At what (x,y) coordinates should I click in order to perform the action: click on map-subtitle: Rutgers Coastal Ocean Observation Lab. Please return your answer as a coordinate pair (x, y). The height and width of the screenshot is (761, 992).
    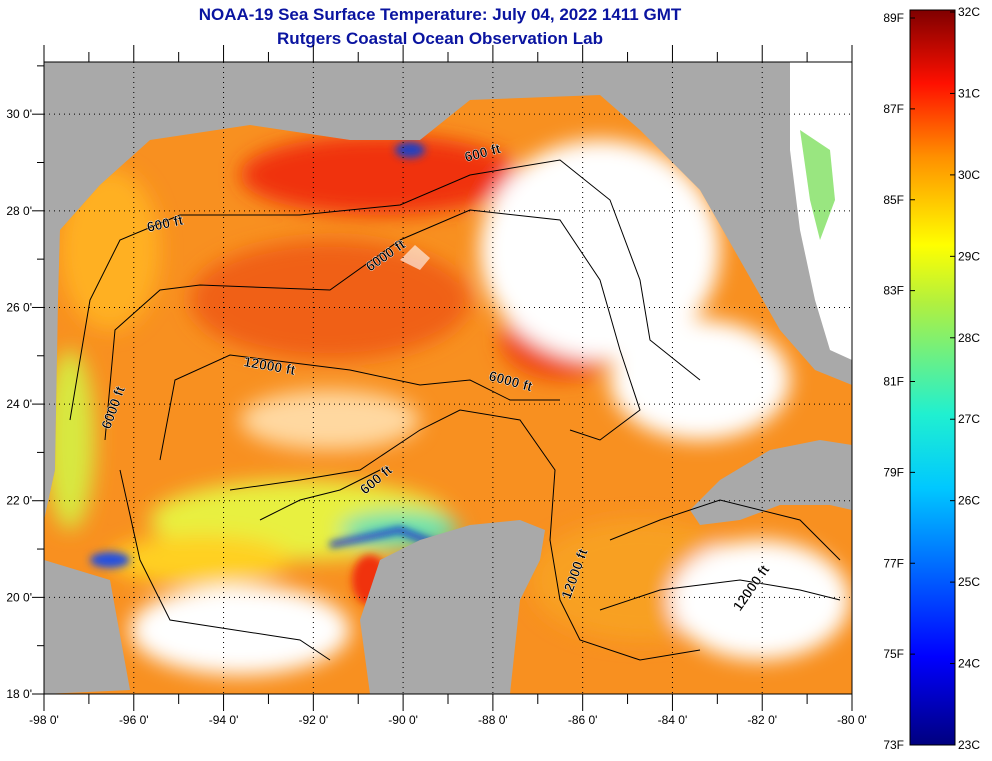
    Looking at the image, I should click on (440, 38).